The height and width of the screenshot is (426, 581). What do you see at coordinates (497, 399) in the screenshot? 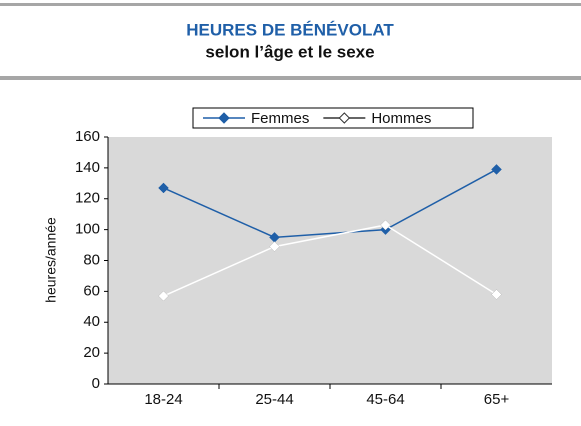
I see `x-tick-label: 65+` at bounding box center [497, 399].